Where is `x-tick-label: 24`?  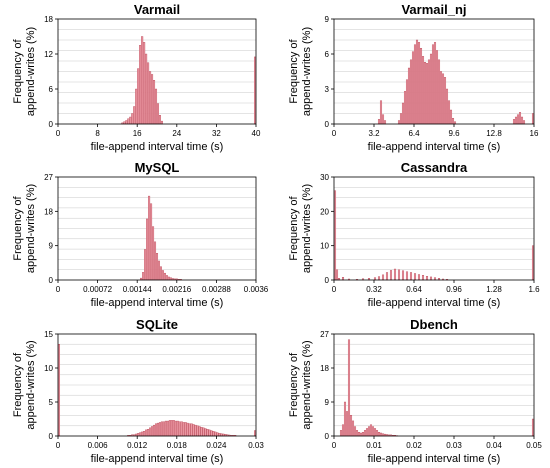 x-tick-label: 24 is located at coordinates (176, 133).